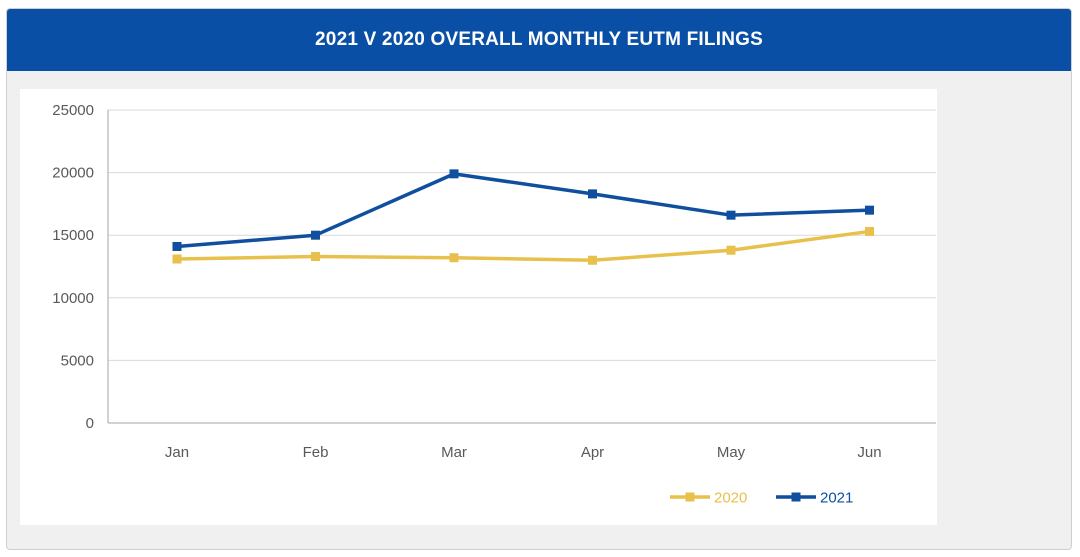 The image size is (1080, 557). Describe the element at coordinates (523, 210) in the screenshot. I see `series-line-2021` at that location.